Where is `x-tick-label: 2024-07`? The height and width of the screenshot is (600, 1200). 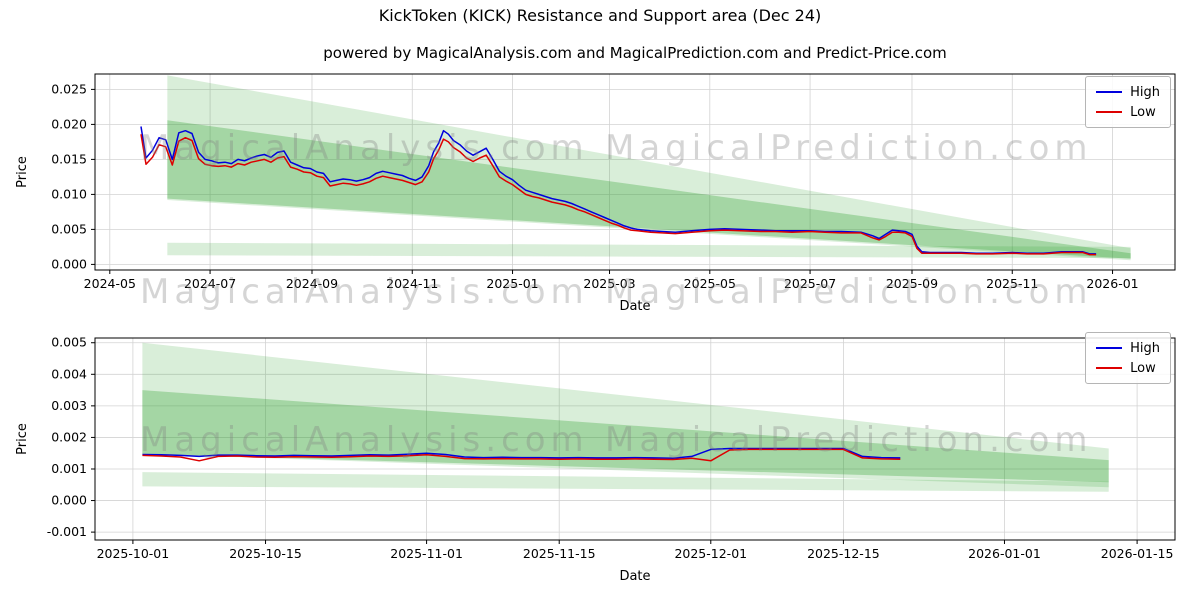
x-tick-label: 2024-07 is located at coordinates (210, 283).